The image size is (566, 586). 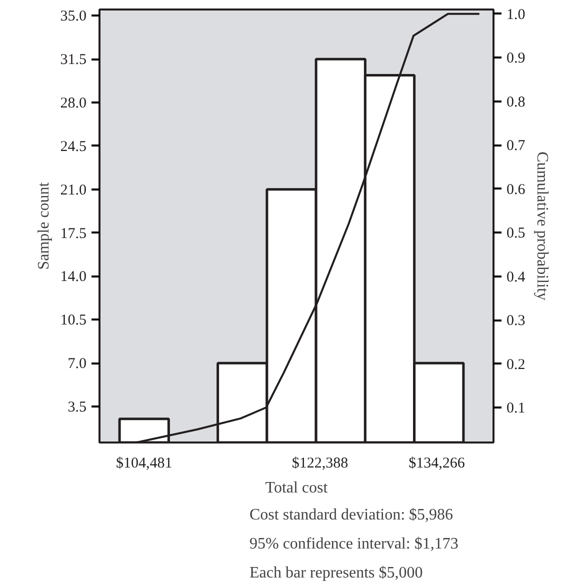 I want to click on y2-tick-label: 0.4, so click(x=516, y=277).